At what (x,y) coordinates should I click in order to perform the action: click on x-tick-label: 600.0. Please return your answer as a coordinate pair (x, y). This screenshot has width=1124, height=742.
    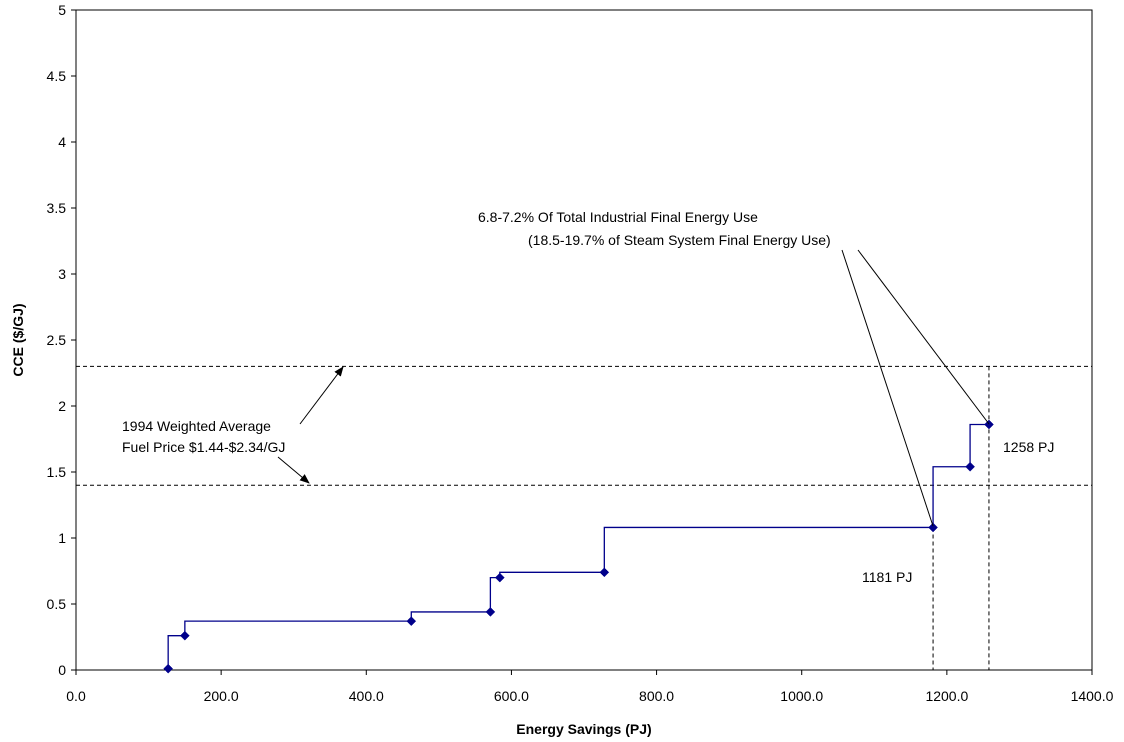
    Looking at the image, I should click on (511, 696).